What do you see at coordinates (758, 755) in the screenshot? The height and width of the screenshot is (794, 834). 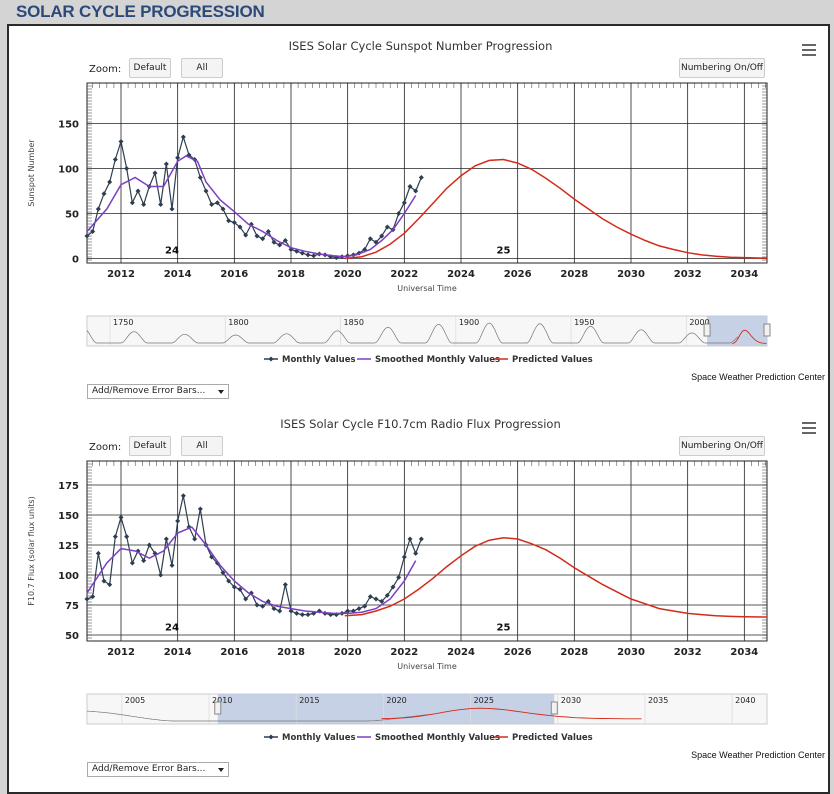 I see `credit-text: Space Weather Prediction Center` at bounding box center [758, 755].